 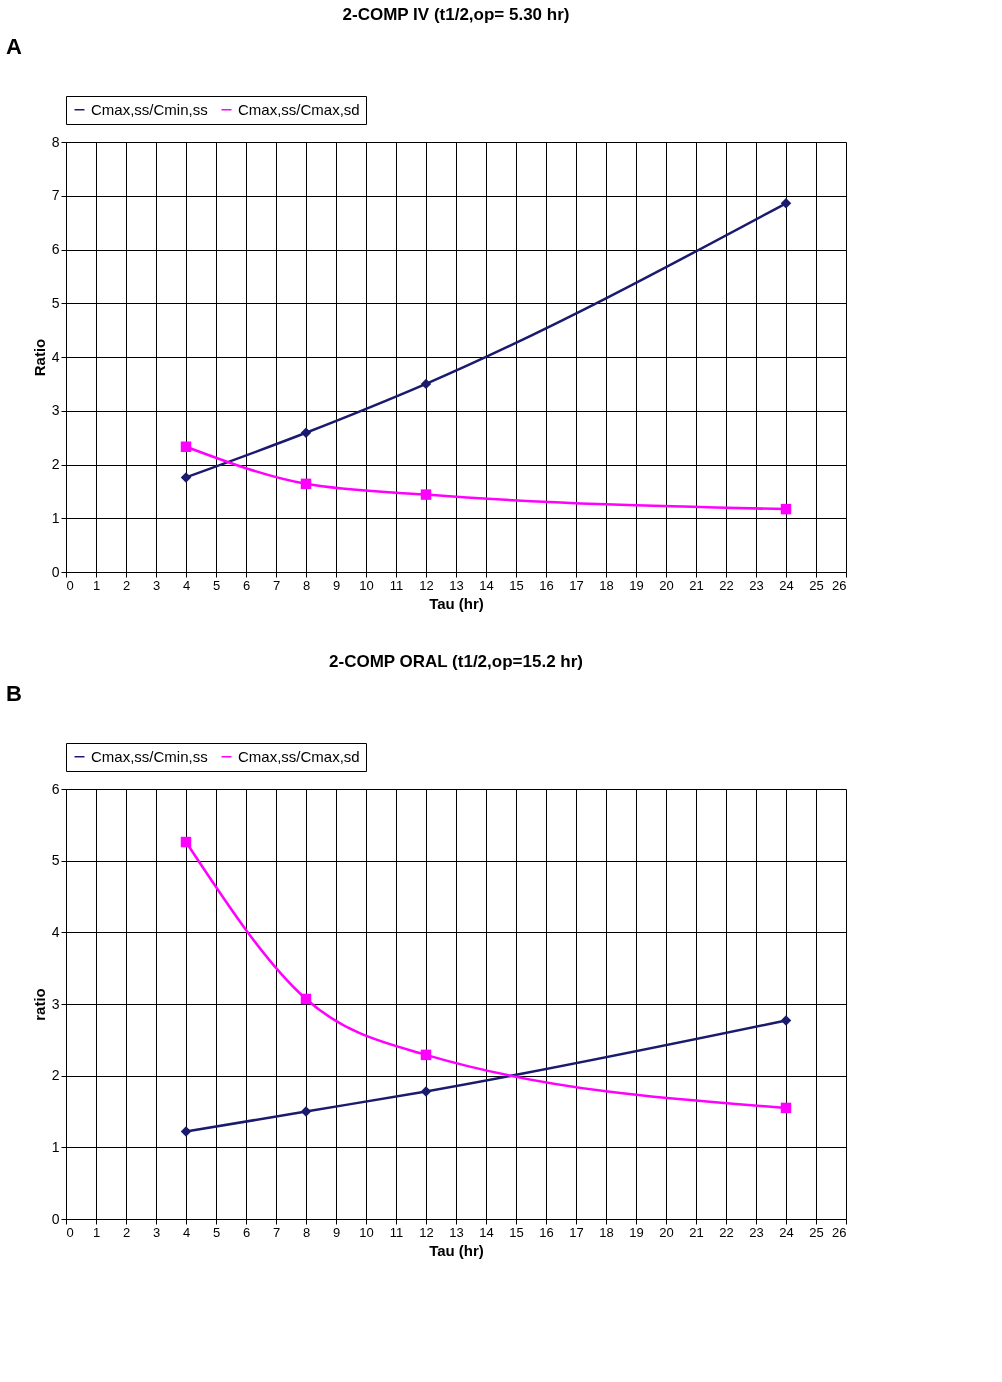 I want to click on text: B, so click(x=14, y=693).